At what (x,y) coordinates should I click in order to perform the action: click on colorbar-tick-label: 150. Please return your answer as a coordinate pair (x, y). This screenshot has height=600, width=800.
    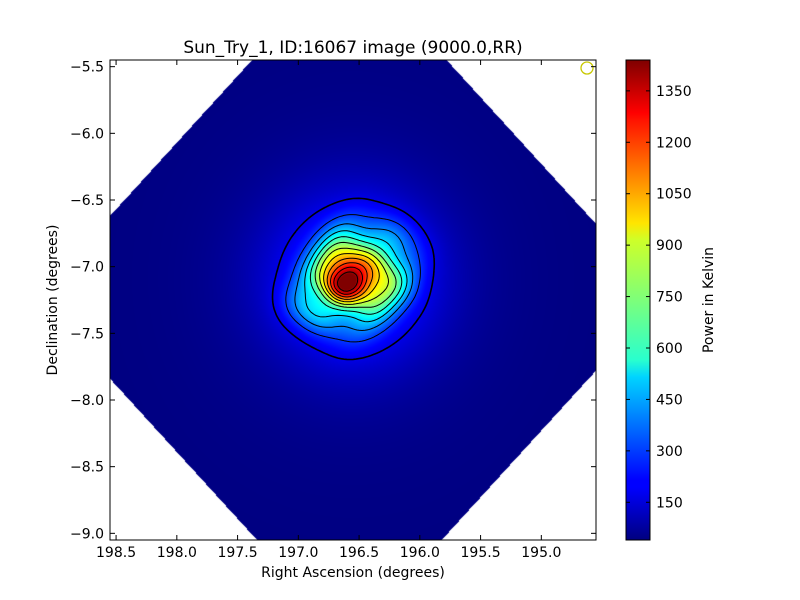
    Looking at the image, I should click on (669, 503).